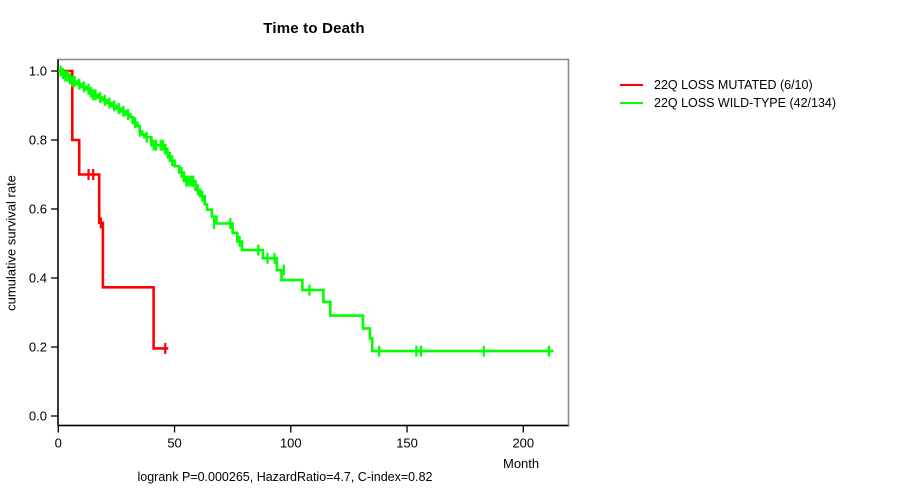 The image size is (900, 500). What do you see at coordinates (745, 103) in the screenshot?
I see `legend-label: 22Q LOSS WILD-TYPE (42/134)` at bounding box center [745, 103].